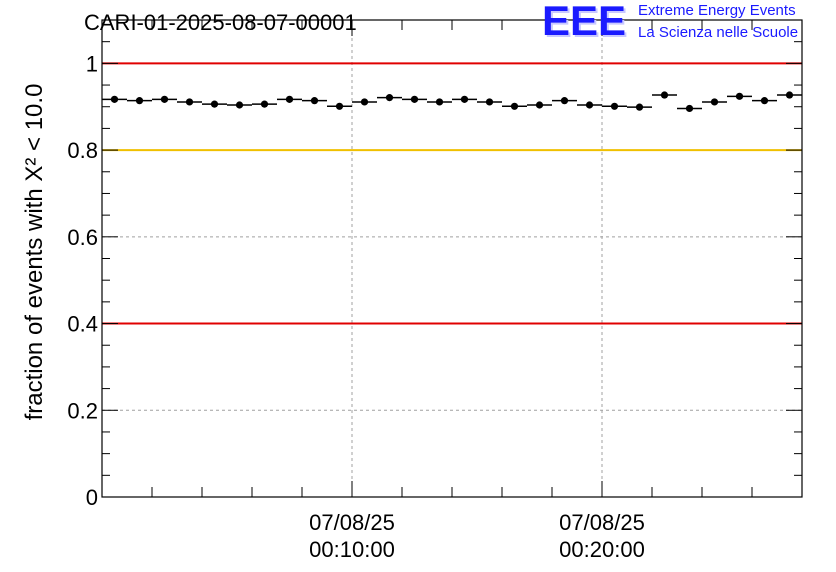 This screenshot has height=572, width=836. I want to click on y-tick-label: 0, so click(92, 497).